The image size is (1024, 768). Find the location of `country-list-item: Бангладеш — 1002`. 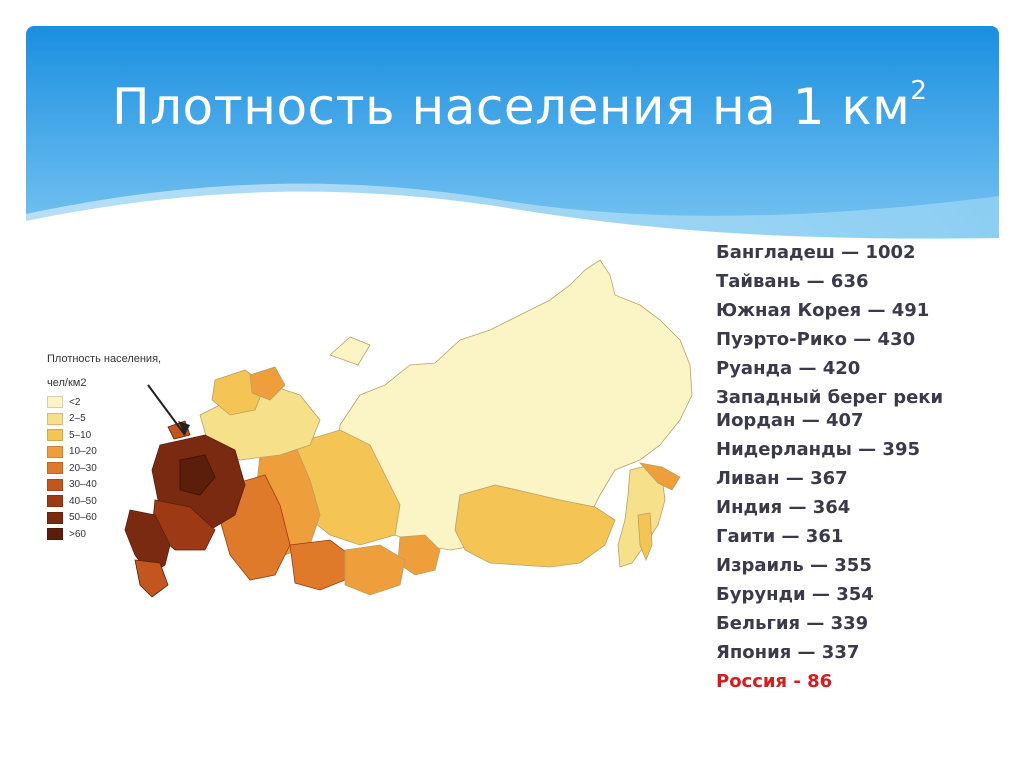

country-list-item: Бангладеш — 1002 is located at coordinates (816, 252).